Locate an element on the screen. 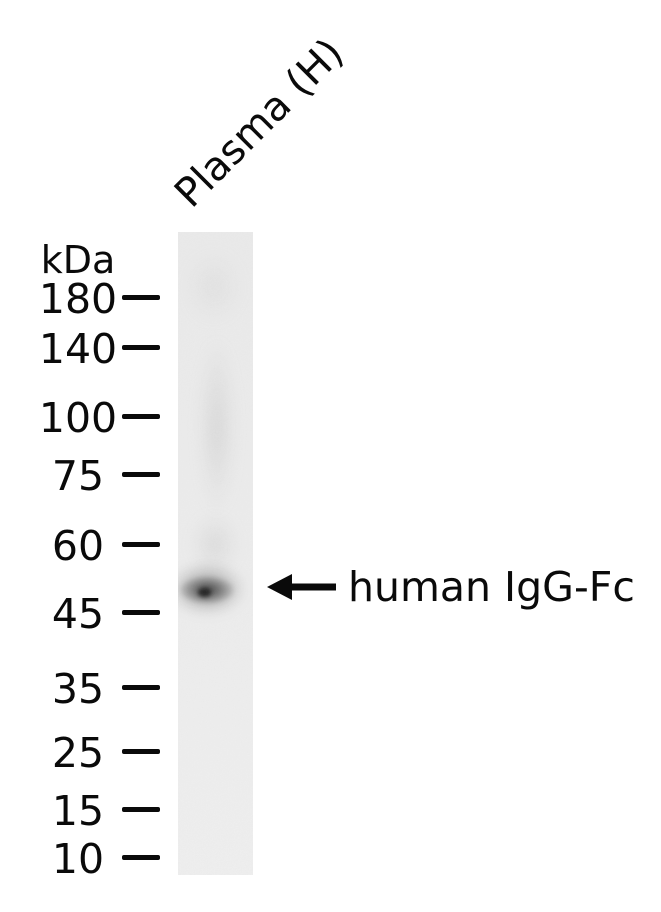 The height and width of the screenshot is (912, 661). band-annotation: human IgG-Fc is located at coordinates (491, 587).